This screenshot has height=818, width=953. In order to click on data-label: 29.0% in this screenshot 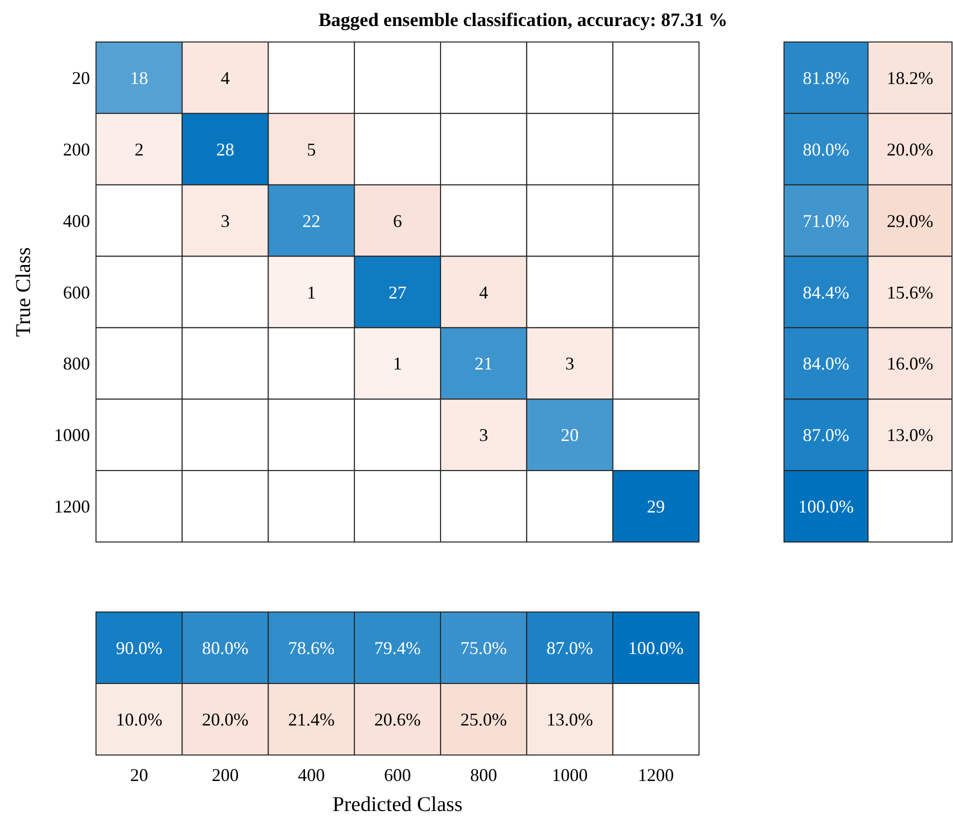, I will do `click(910, 220)`.